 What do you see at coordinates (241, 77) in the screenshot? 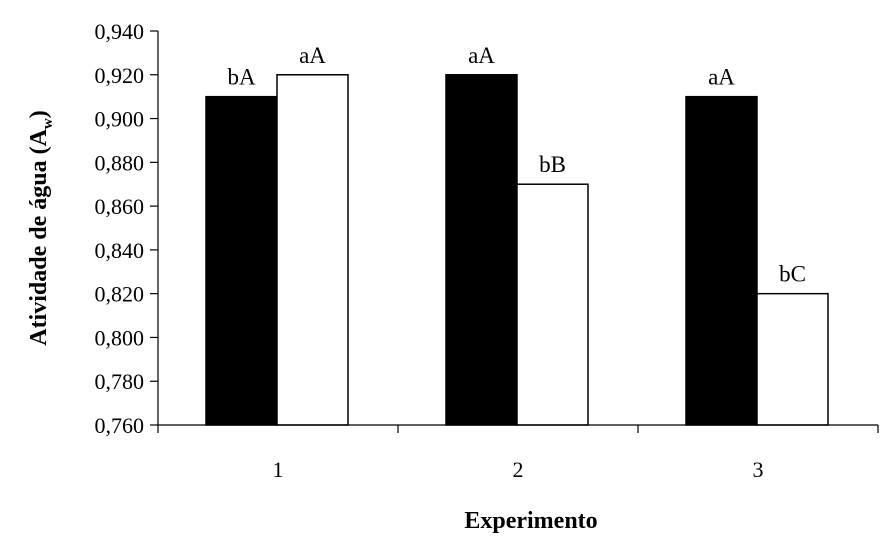
I see `bar-data-label: bA` at bounding box center [241, 77].